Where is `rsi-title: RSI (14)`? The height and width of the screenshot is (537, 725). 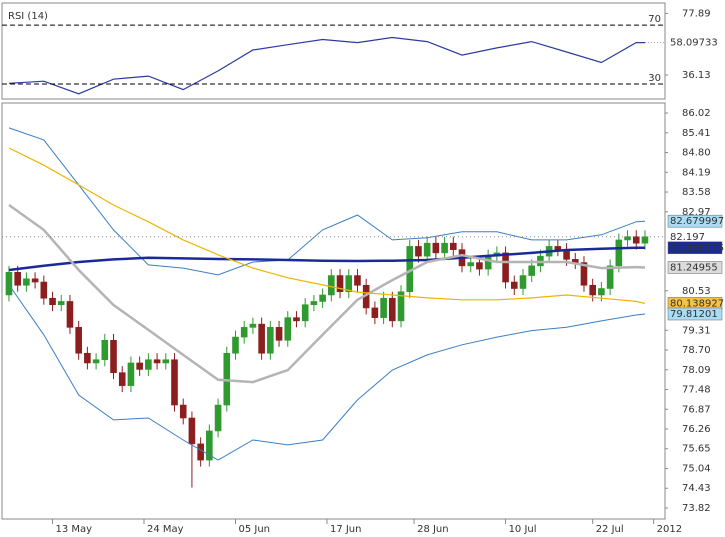 rsi-title: RSI (14) is located at coordinates (28, 16).